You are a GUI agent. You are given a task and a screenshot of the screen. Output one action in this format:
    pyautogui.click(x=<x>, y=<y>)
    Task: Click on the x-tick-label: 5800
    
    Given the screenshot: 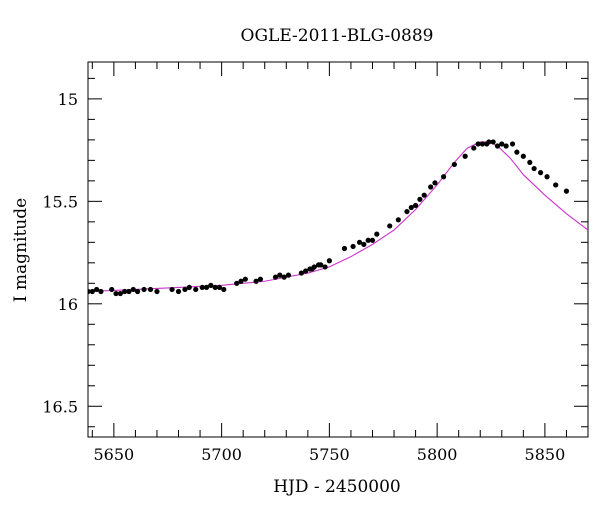 What is the action you would take?
    pyautogui.click(x=437, y=454)
    